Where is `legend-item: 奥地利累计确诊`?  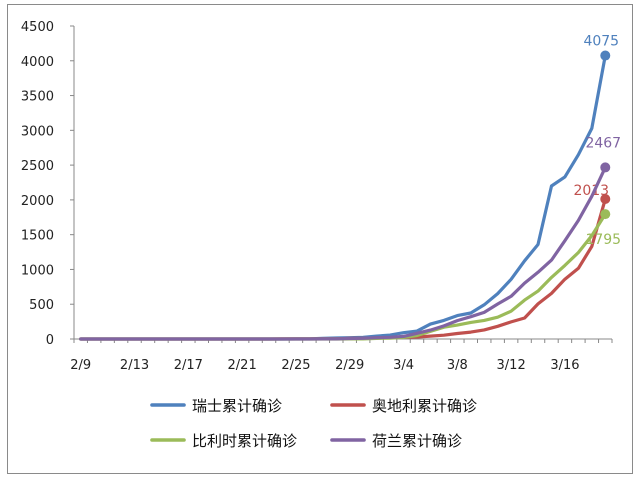 legend-item: 奥地利累计确诊 is located at coordinates (403, 406).